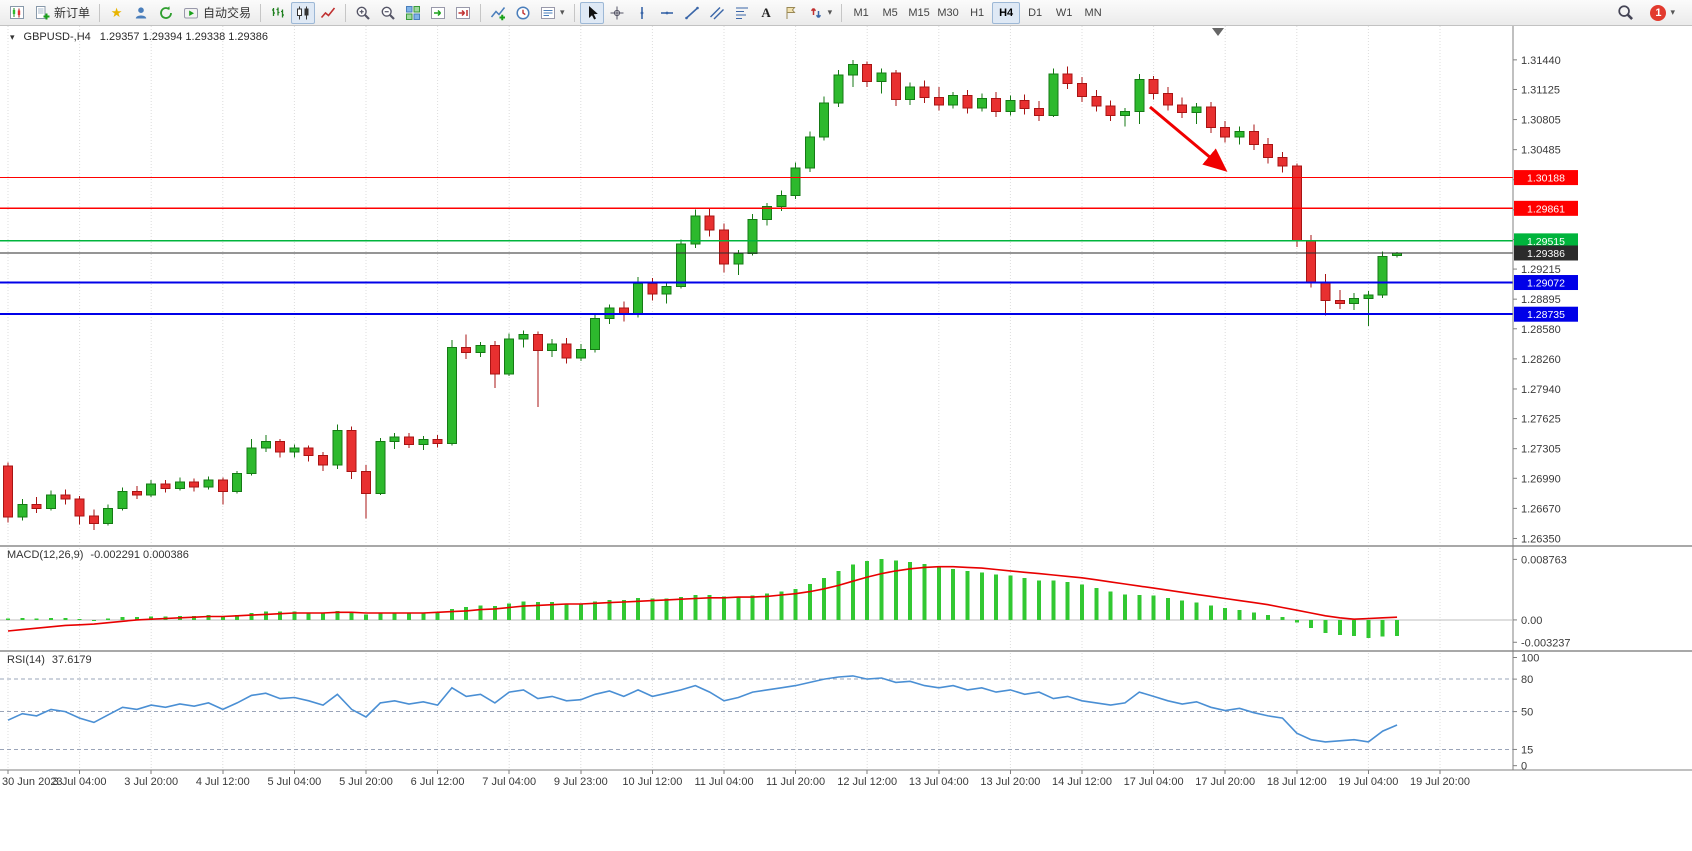 This screenshot has height=851, width=1692. I want to click on svg-text: 10 Jul 12:00, so click(652, 782).